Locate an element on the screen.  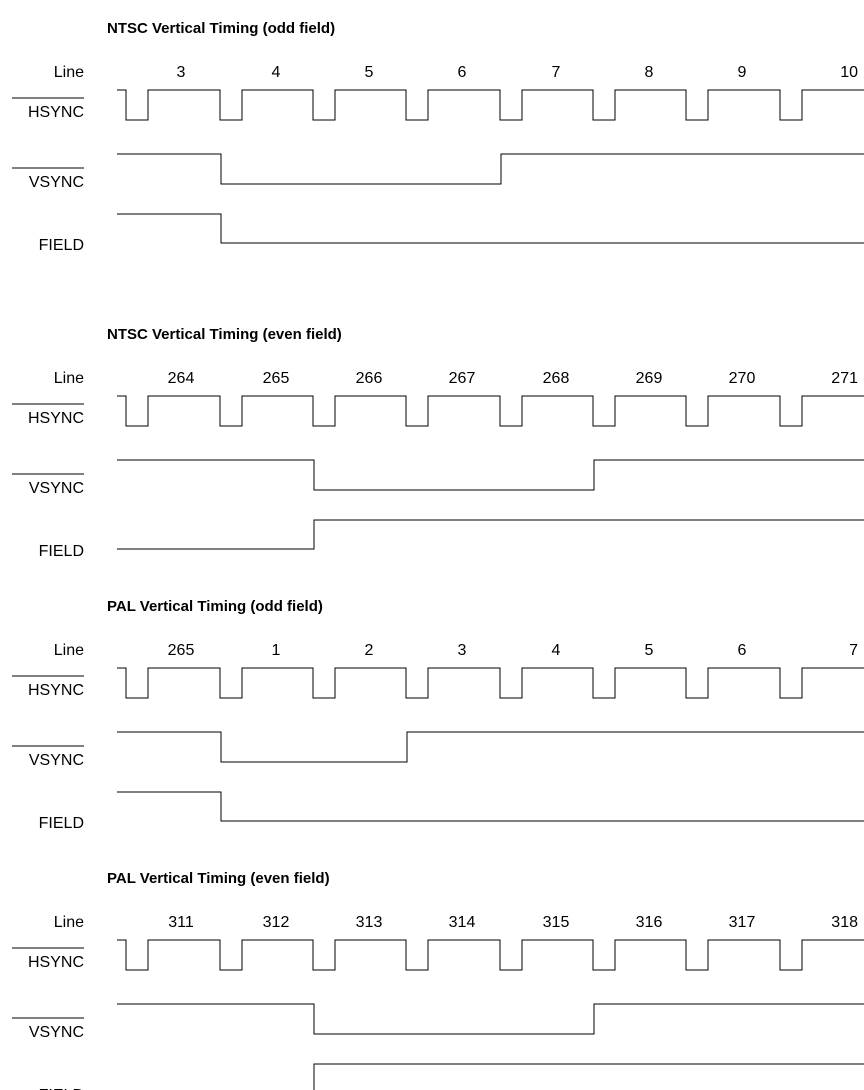
line-number: 268 is located at coordinates (556, 378).